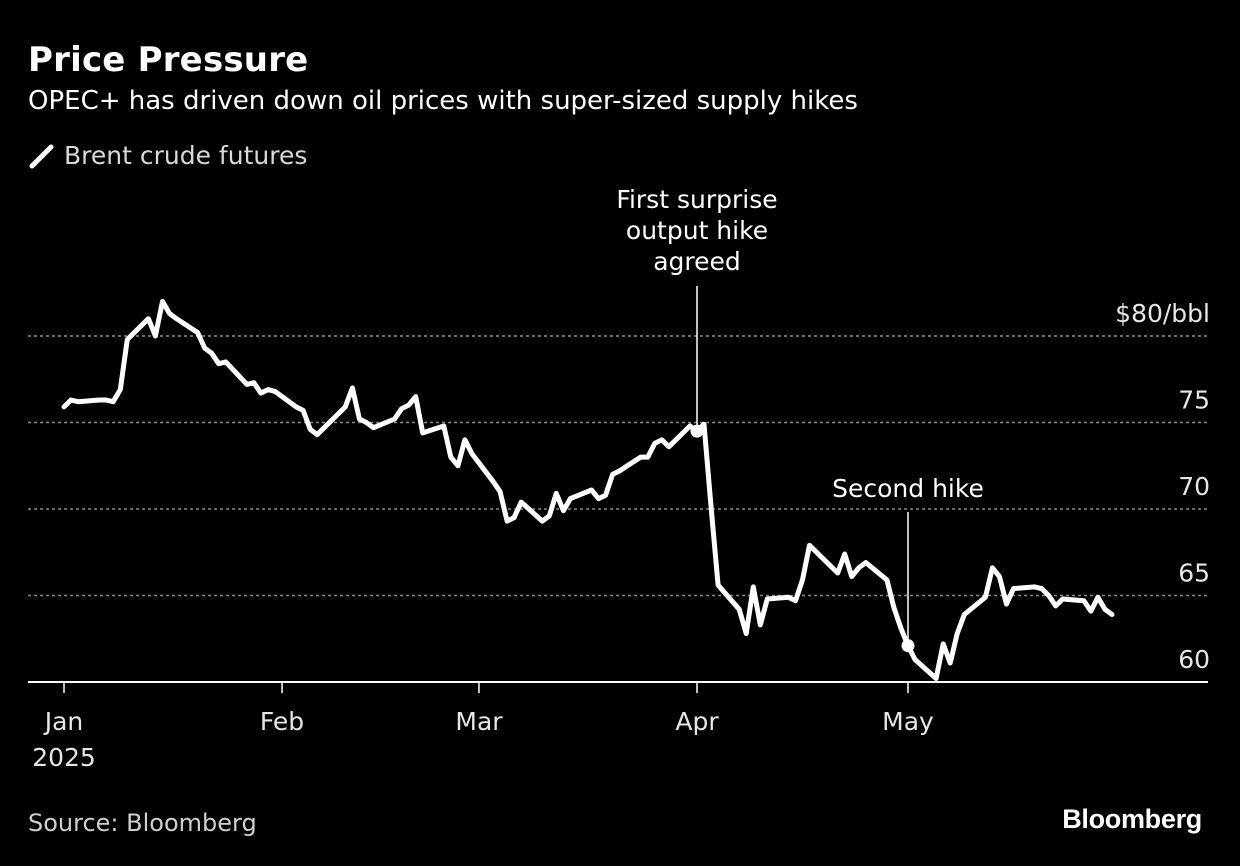 The image size is (1240, 866). What do you see at coordinates (908, 721) in the screenshot?
I see `x-tick-label: May` at bounding box center [908, 721].